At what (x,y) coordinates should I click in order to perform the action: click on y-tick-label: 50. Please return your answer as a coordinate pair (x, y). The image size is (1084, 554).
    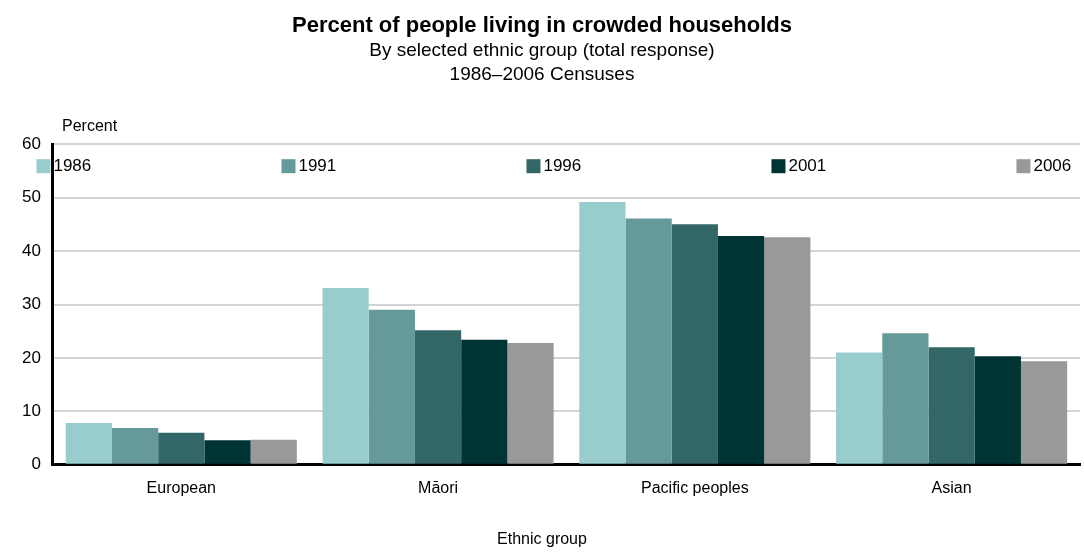
    Looking at the image, I should click on (31, 197).